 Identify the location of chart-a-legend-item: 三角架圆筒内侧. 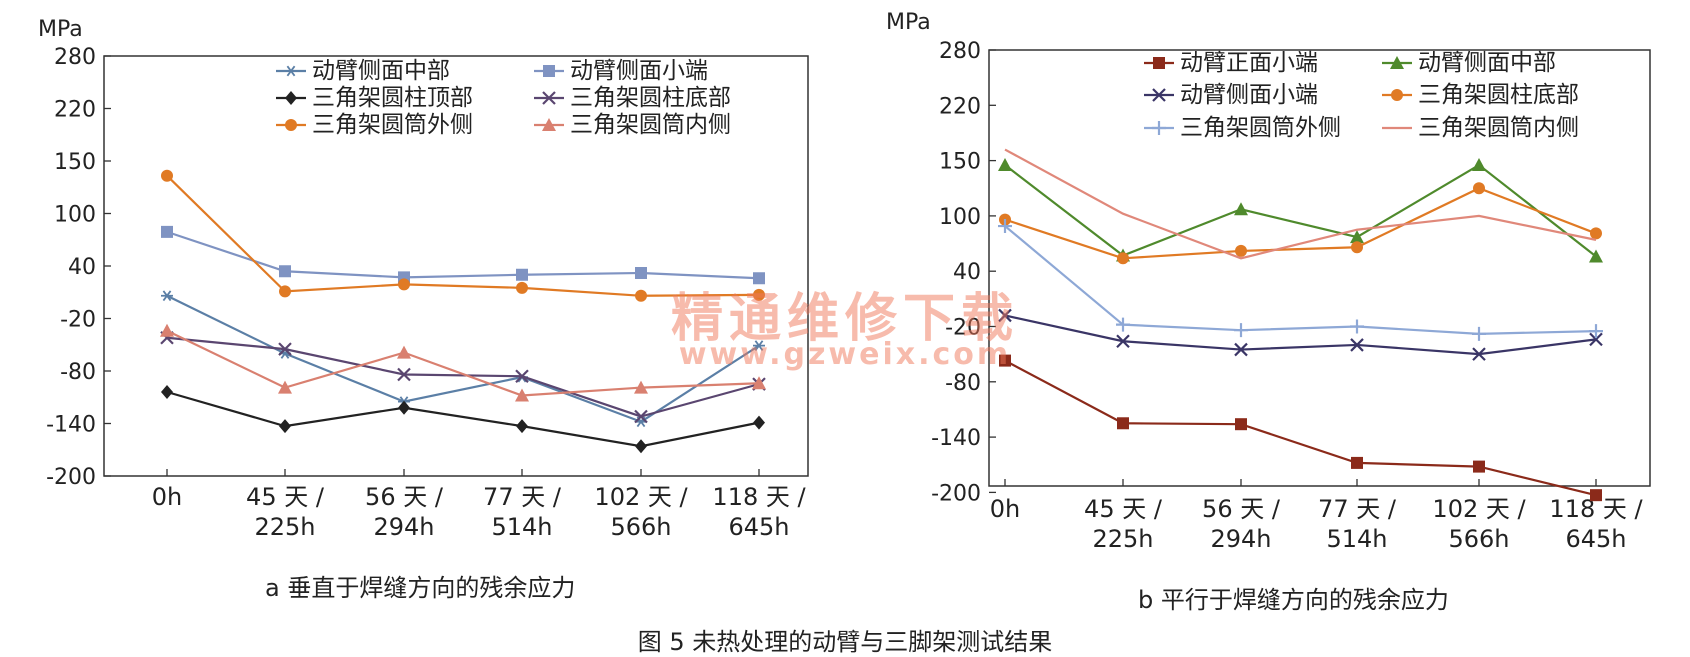
(632, 125).